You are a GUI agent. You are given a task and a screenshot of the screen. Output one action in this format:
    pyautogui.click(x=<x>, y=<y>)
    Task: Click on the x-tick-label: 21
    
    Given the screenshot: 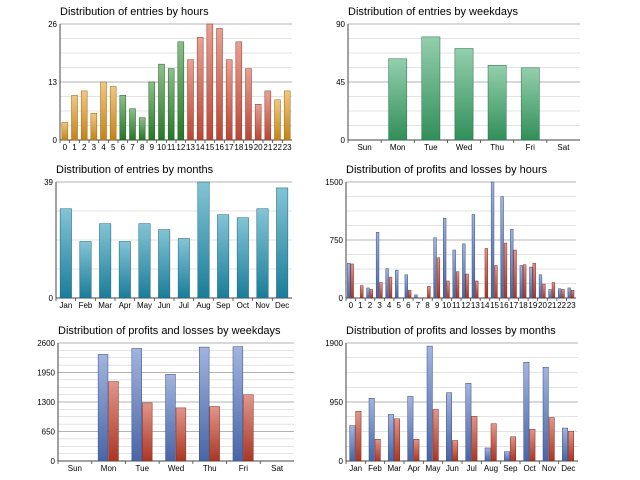 What is the action you would take?
    pyautogui.click(x=267, y=147)
    